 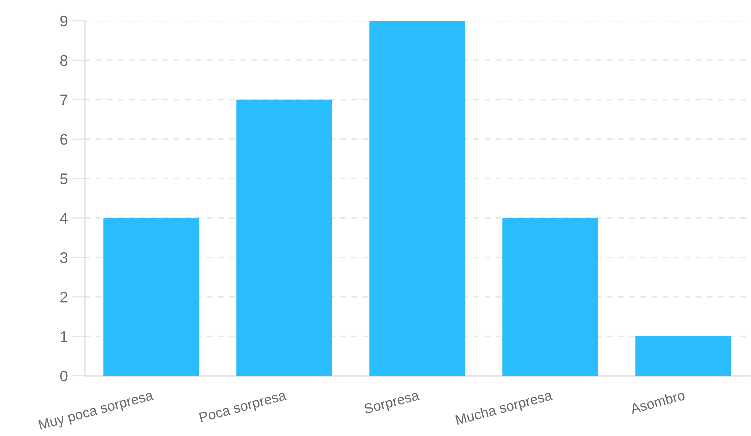 I want to click on y-tick-label: 6, so click(x=64, y=140).